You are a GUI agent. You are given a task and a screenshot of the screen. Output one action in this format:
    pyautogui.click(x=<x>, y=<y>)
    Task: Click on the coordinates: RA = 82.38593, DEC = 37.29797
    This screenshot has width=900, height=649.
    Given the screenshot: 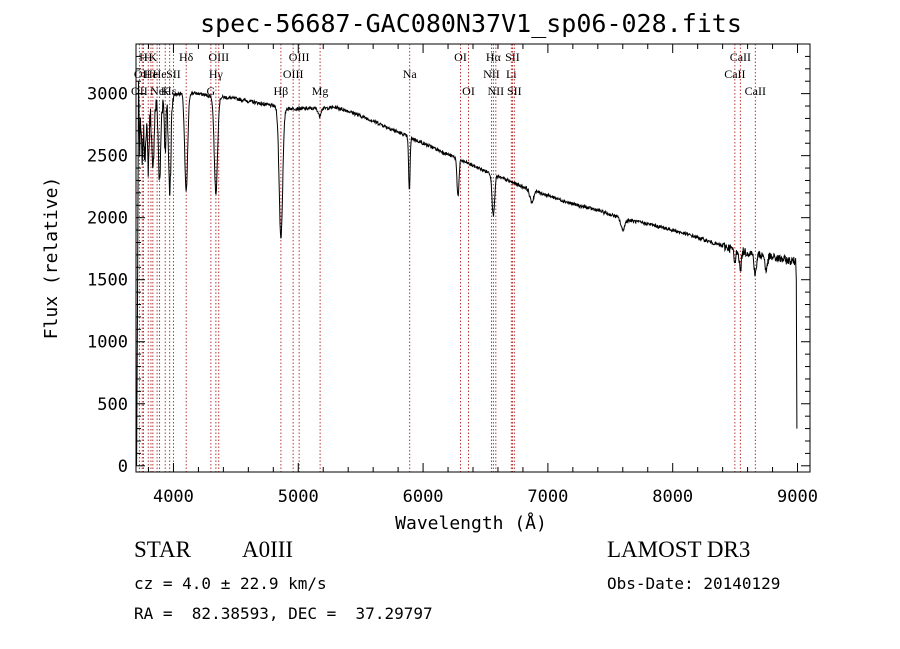 What is the action you would take?
    pyautogui.click(x=283, y=613)
    